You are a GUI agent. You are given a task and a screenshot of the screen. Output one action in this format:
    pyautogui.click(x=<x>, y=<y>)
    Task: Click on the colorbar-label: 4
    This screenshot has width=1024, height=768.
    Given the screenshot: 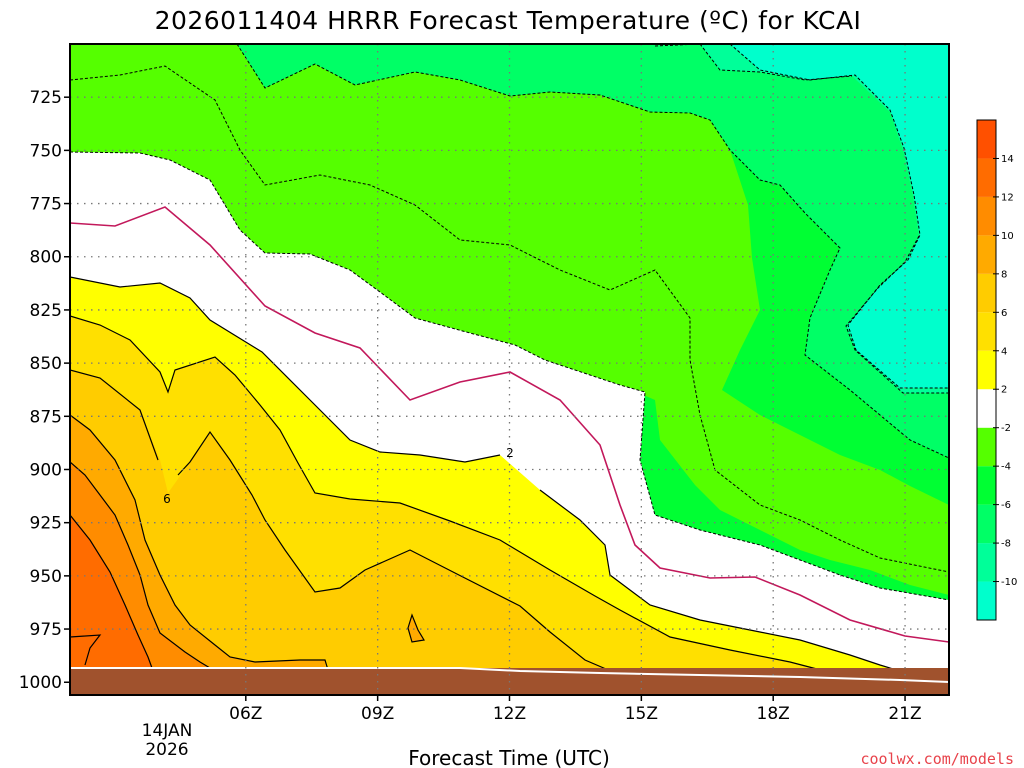 What is the action you would take?
    pyautogui.click(x=1004, y=351)
    